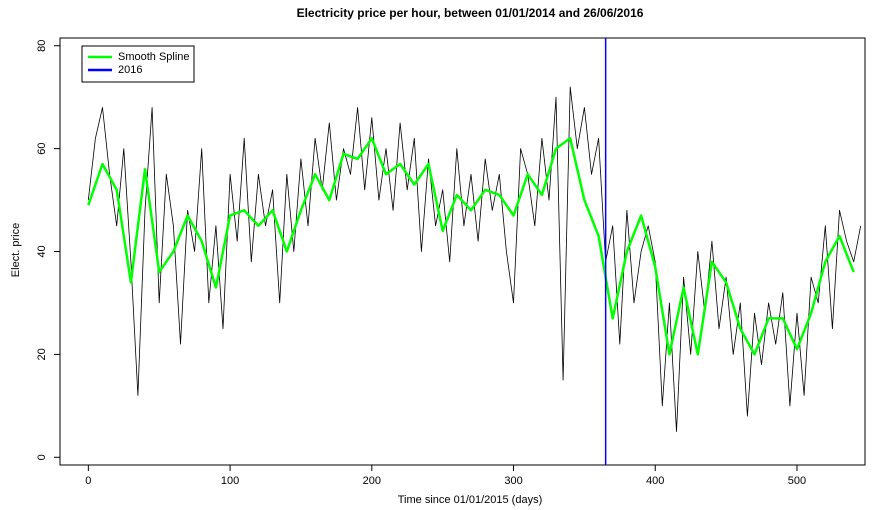 This screenshot has width=880, height=510. Describe the element at coordinates (42, 148) in the screenshot. I see `y-tick-label: 60` at that location.